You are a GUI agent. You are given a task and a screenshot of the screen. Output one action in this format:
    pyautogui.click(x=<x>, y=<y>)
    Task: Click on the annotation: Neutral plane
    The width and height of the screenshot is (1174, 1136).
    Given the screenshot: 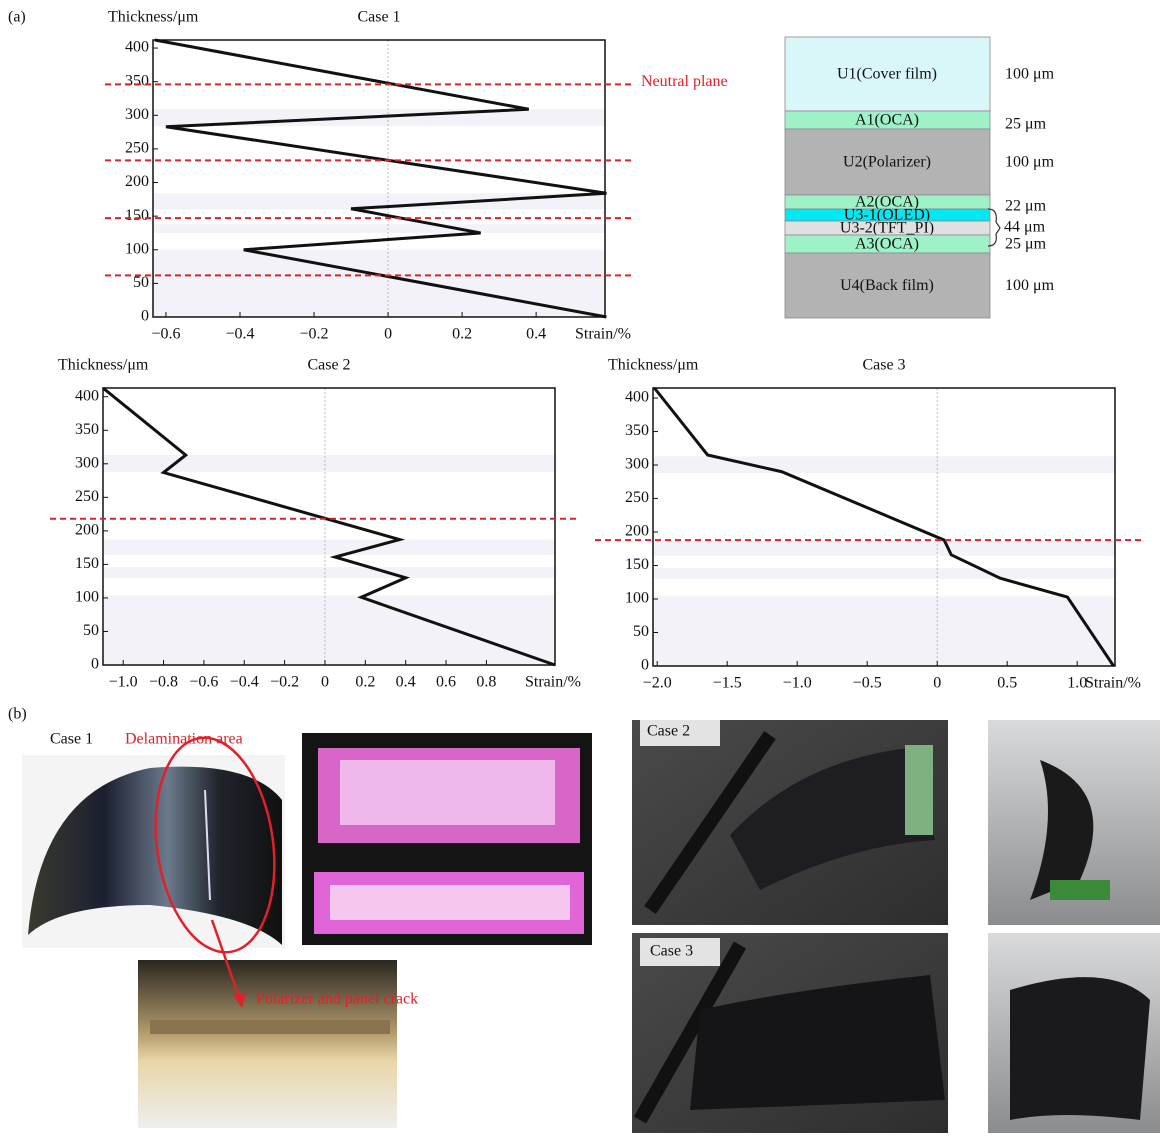 What is the action you would take?
    pyautogui.click(x=684, y=81)
    